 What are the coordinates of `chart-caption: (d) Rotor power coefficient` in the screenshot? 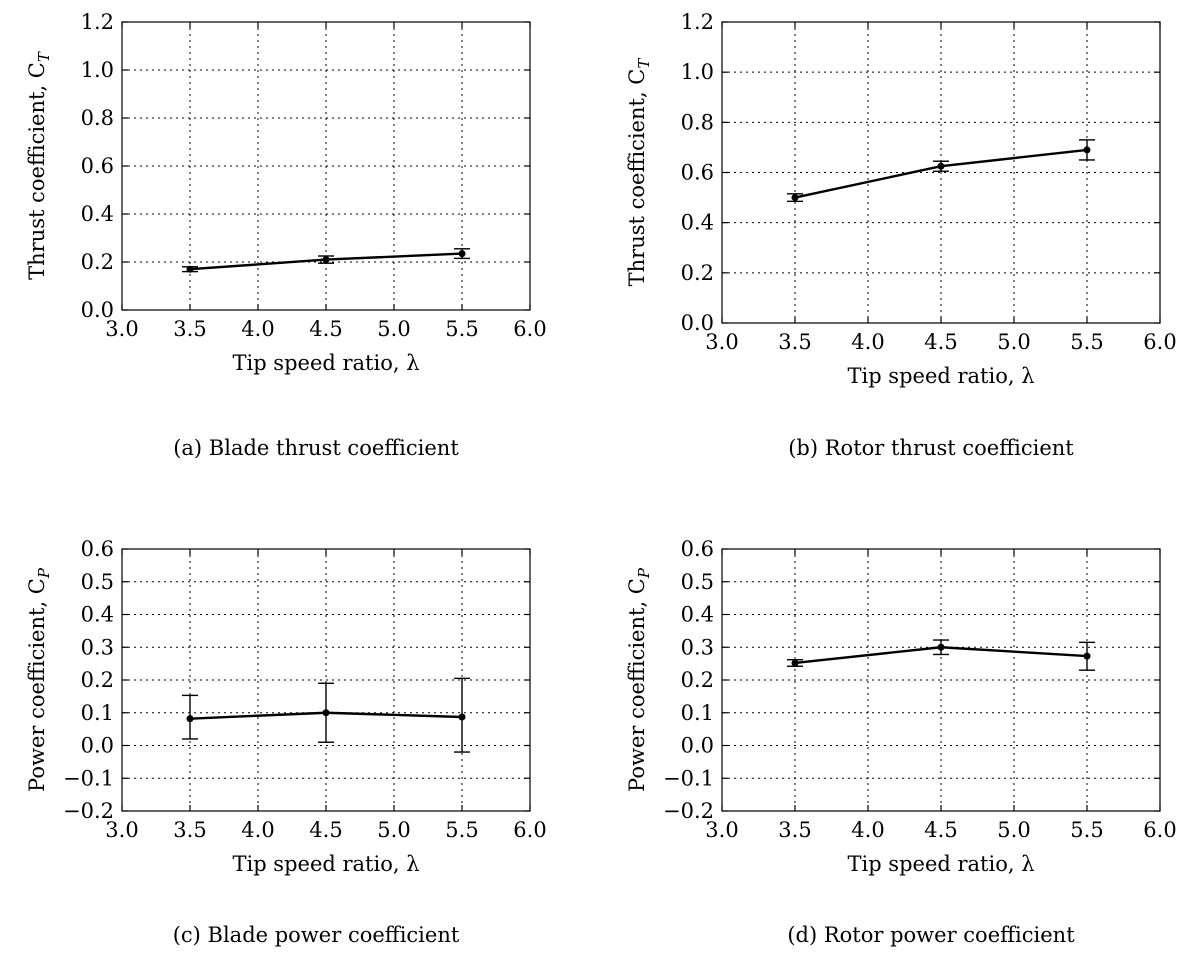 It's located at (931, 935).